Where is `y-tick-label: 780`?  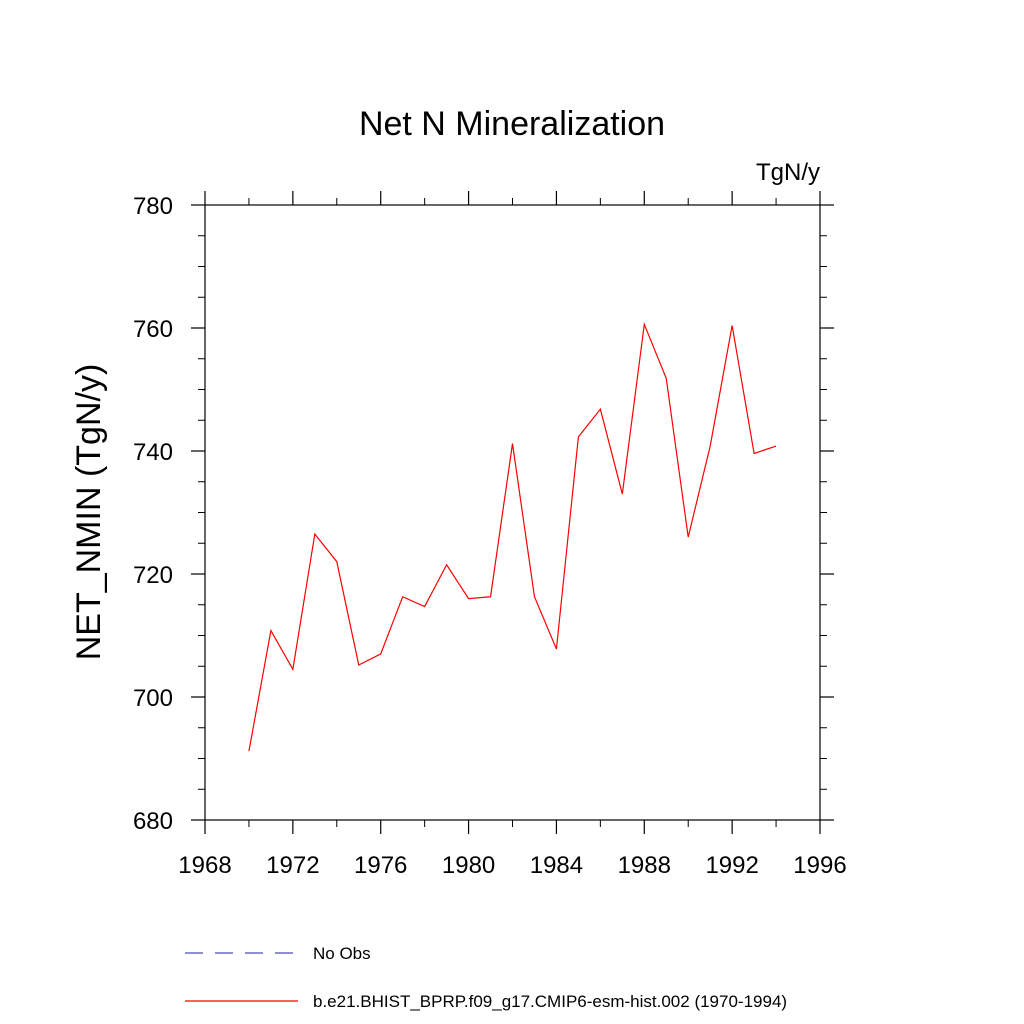 y-tick-label: 780 is located at coordinates (153, 206).